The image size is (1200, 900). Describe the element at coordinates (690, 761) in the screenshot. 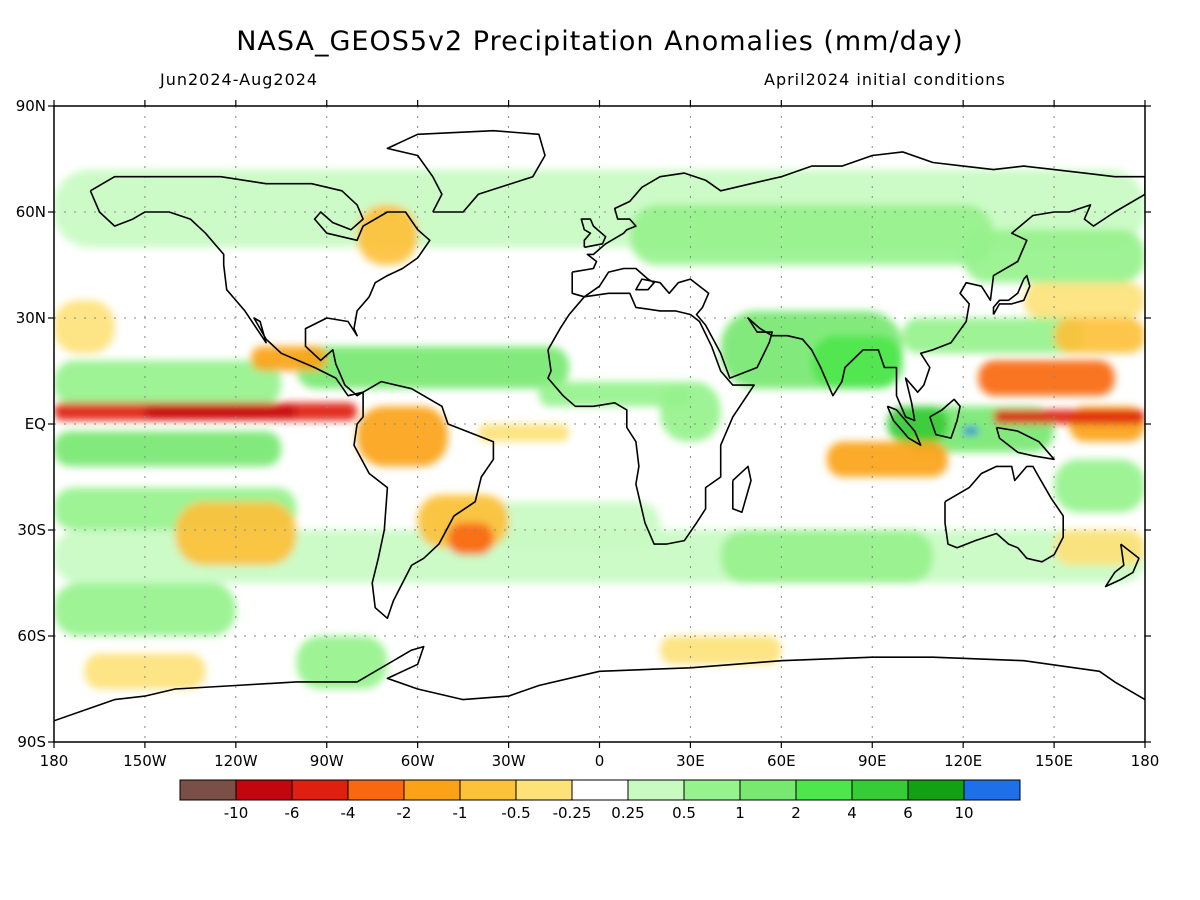

I see `lon-label: 30E` at that location.